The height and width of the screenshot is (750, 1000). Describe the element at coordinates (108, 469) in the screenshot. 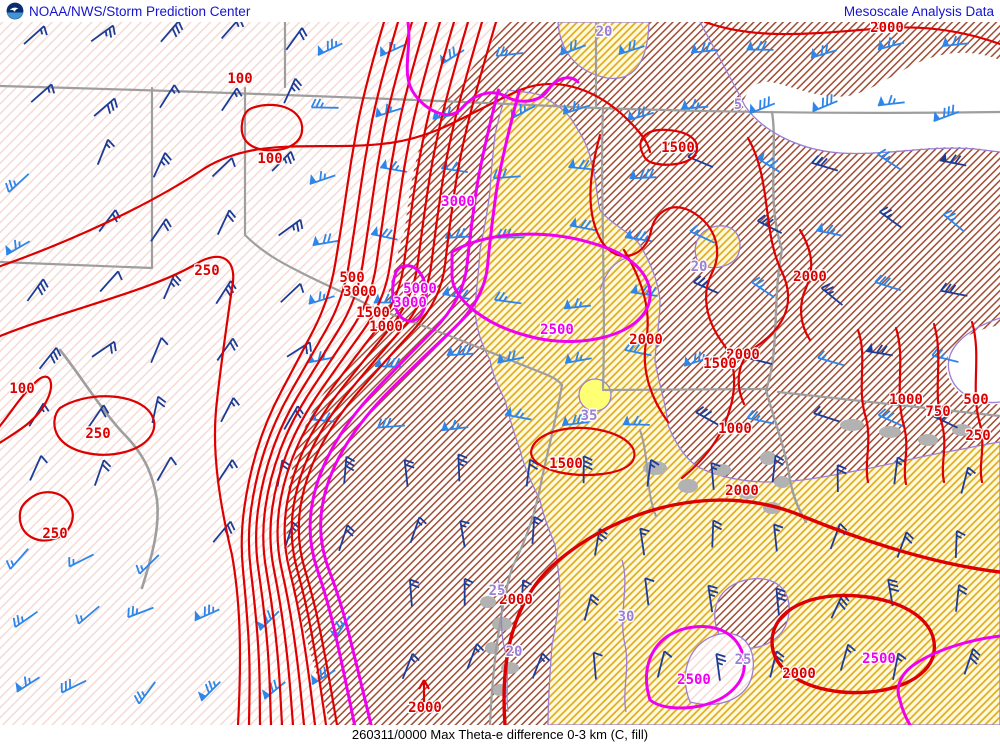

I see `river-pecos` at that location.